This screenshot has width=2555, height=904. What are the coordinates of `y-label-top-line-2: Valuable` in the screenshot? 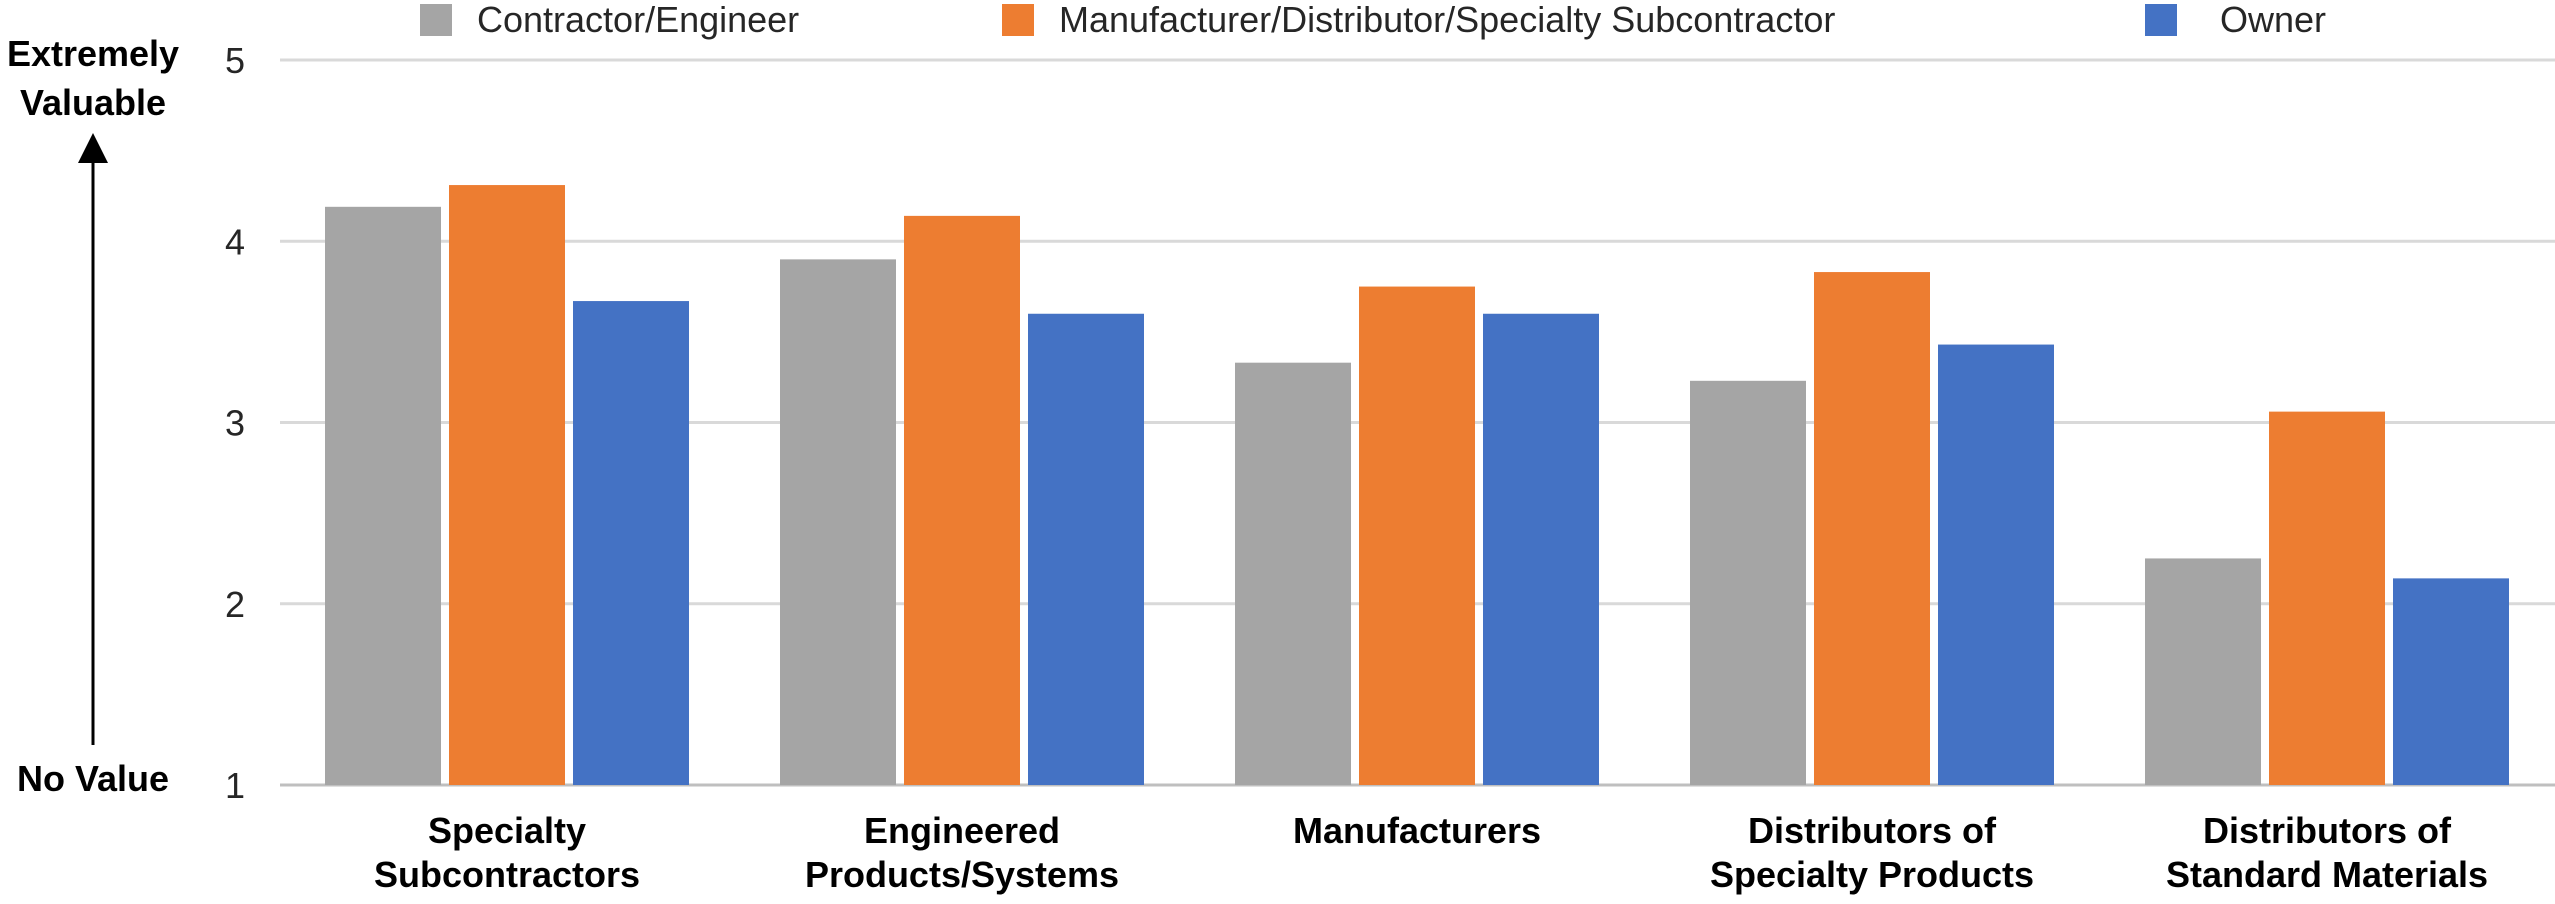 It's located at (93, 102).